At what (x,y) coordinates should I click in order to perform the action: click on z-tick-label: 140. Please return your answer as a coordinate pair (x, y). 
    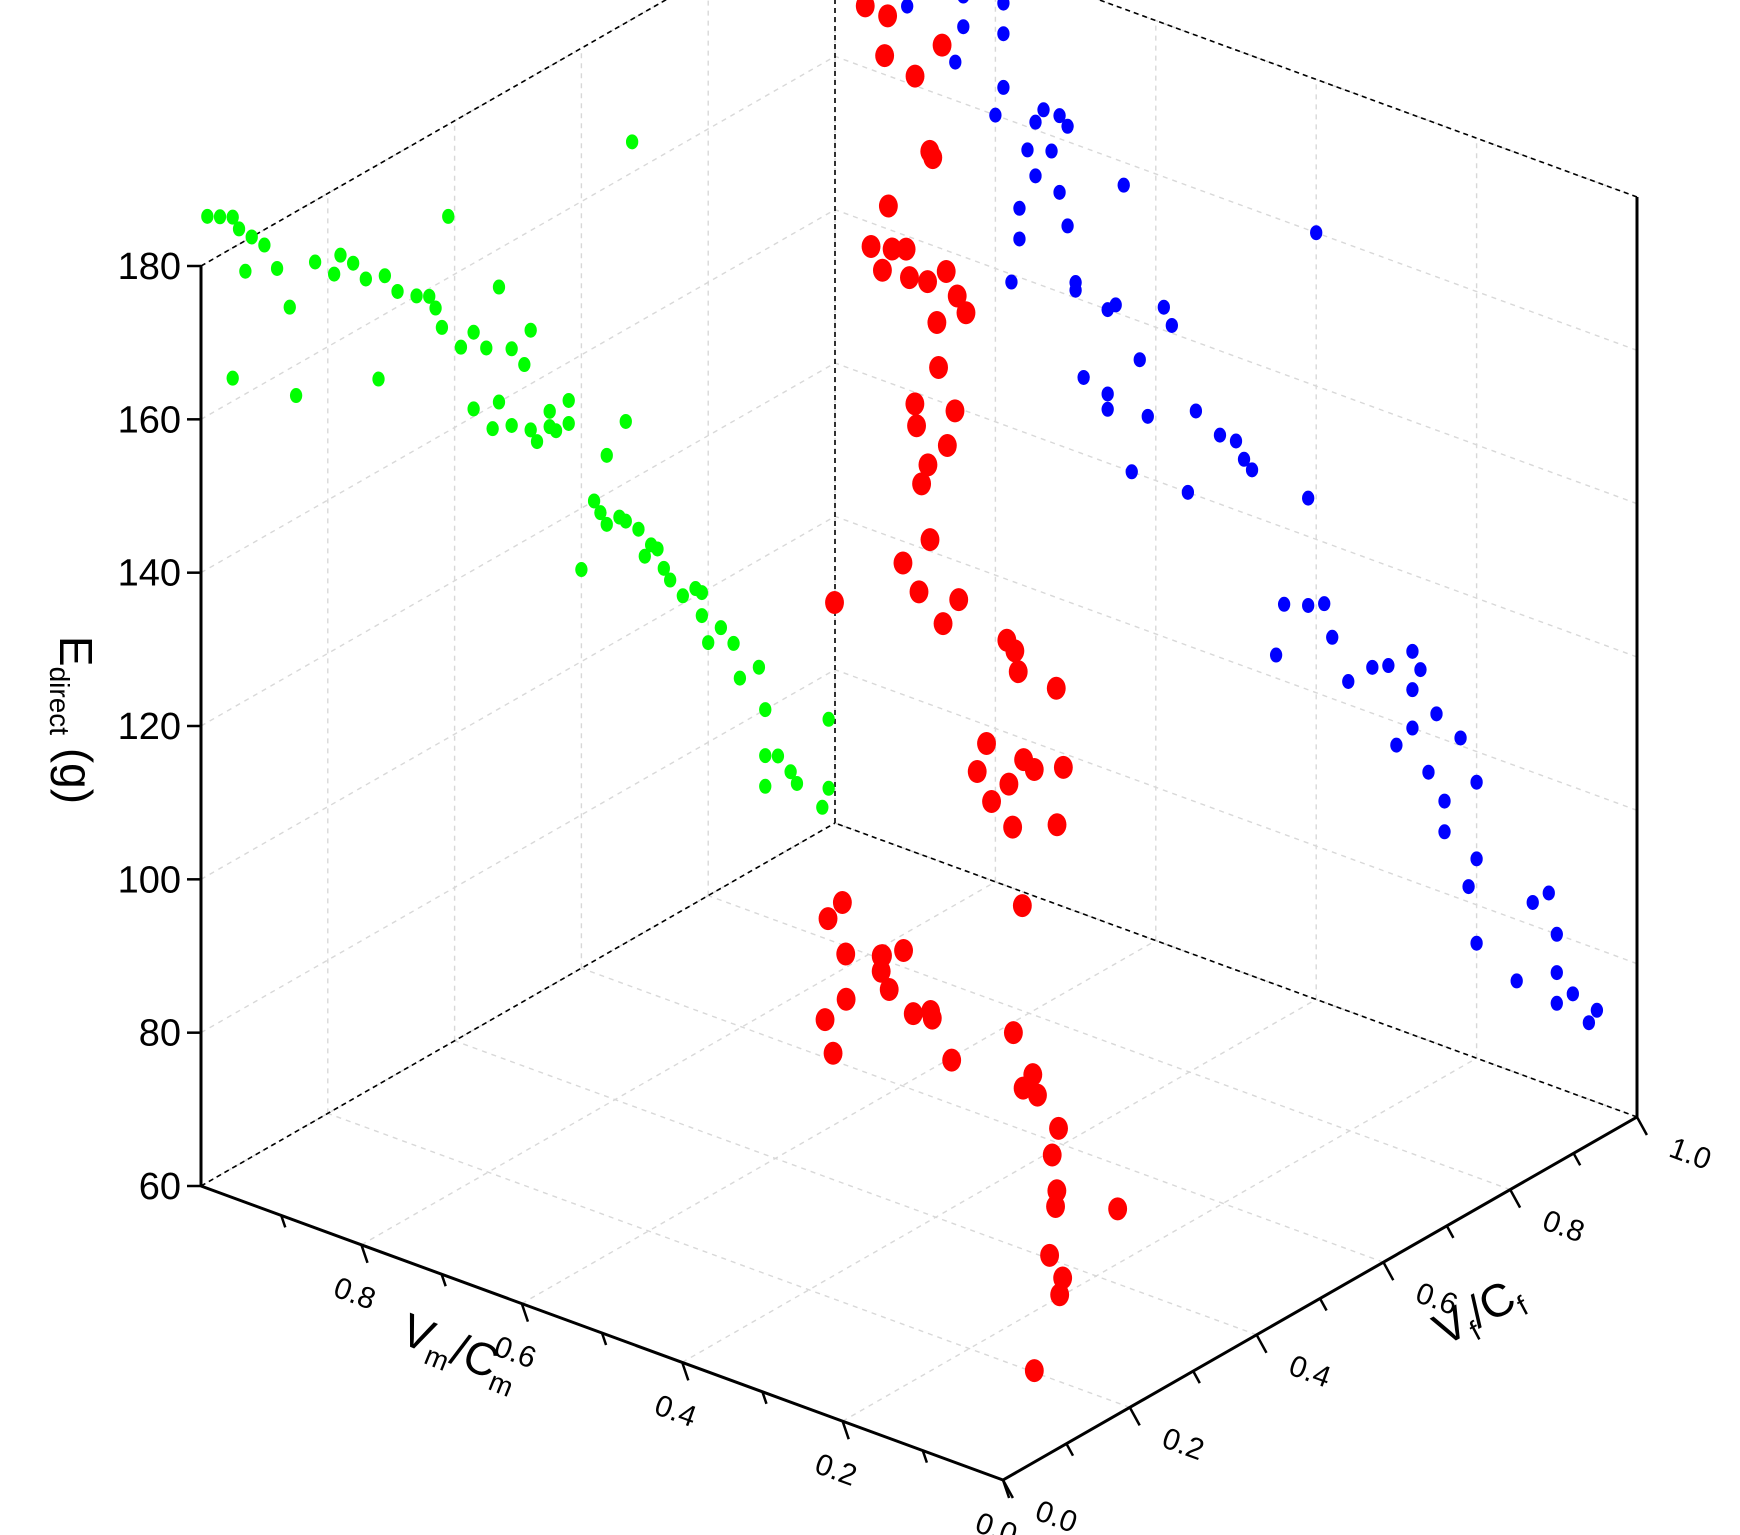
    Looking at the image, I should click on (149, 574).